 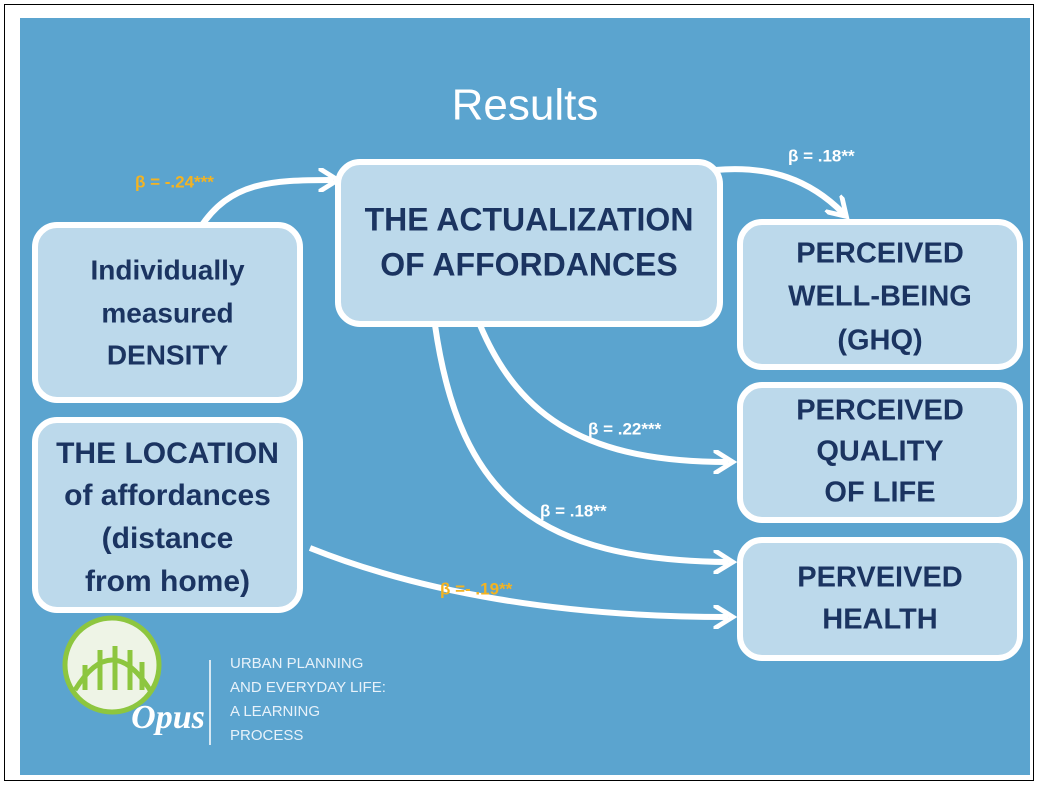 I want to click on node-text: (GHQ), so click(x=879, y=341).